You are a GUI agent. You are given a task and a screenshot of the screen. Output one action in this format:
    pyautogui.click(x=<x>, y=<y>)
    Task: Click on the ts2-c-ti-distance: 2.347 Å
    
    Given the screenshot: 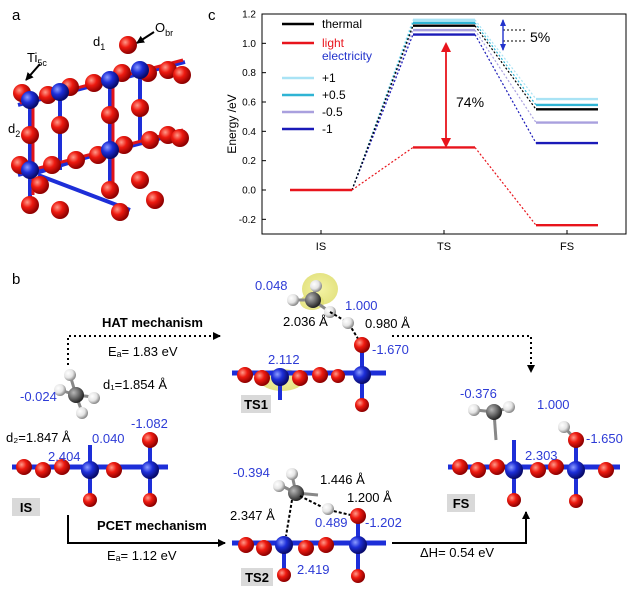 What is the action you would take?
    pyautogui.click(x=252, y=515)
    